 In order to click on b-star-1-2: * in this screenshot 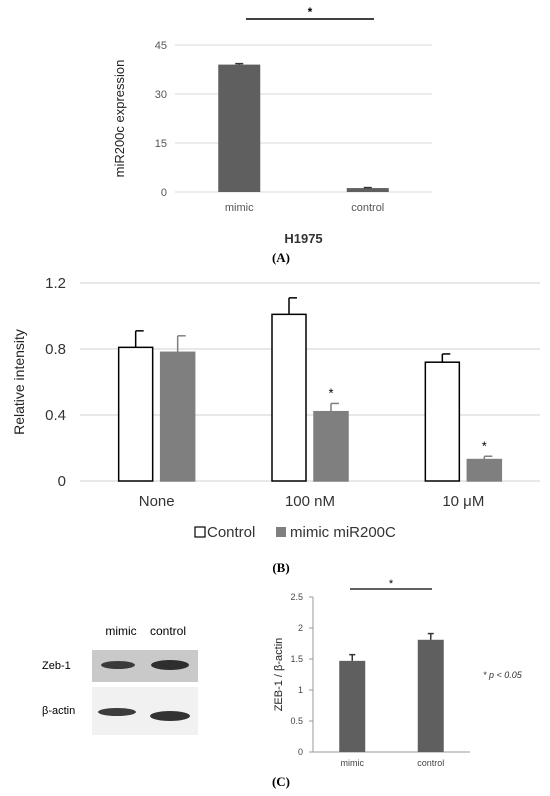, I will do `click(484, 445)`.